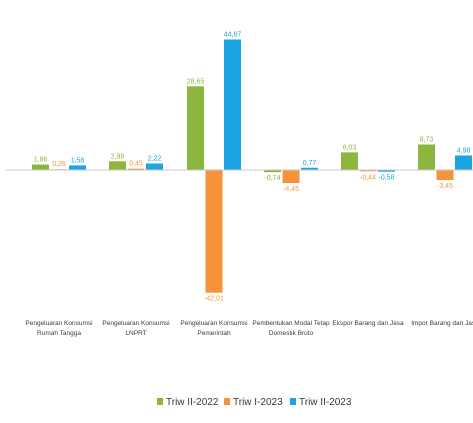  Describe the element at coordinates (272, 171) in the screenshot. I see `bar-s1-c4` at that location.